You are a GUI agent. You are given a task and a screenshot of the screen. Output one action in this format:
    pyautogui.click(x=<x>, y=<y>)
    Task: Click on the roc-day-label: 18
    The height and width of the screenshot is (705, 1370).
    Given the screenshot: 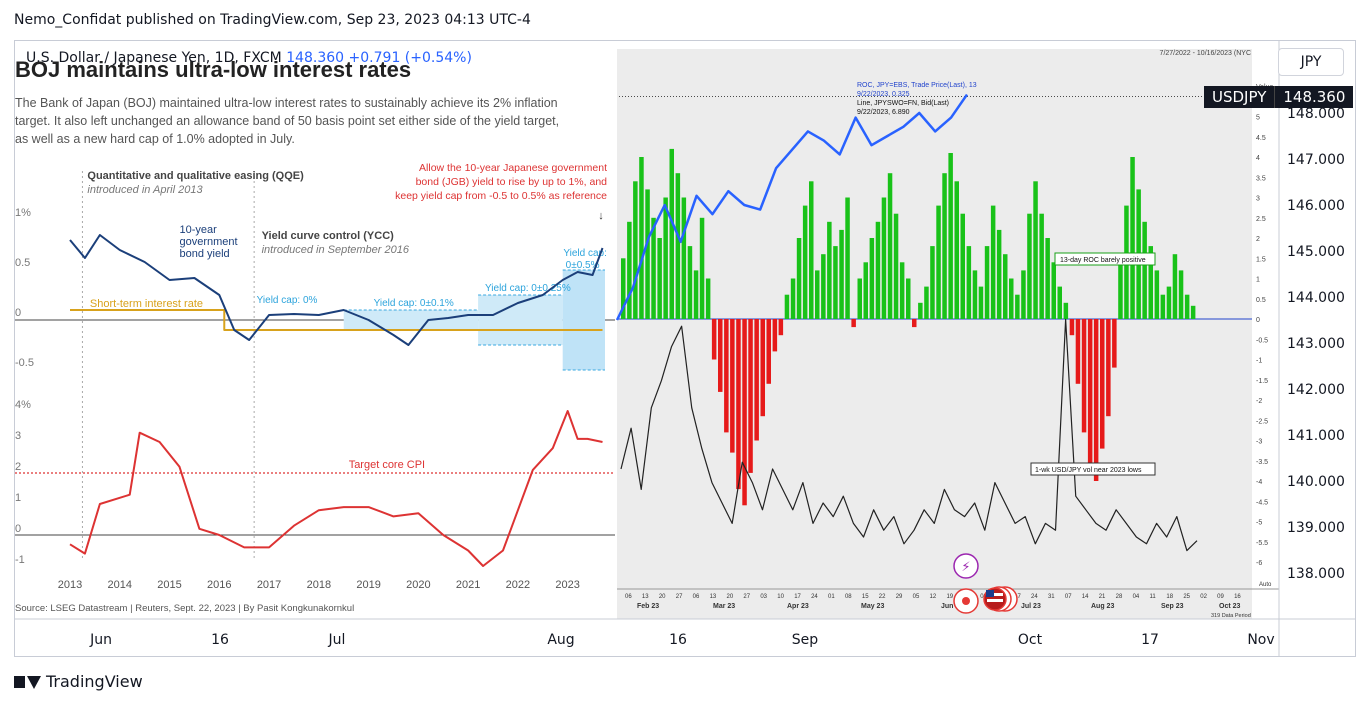 What is the action you would take?
    pyautogui.click(x=1169, y=597)
    